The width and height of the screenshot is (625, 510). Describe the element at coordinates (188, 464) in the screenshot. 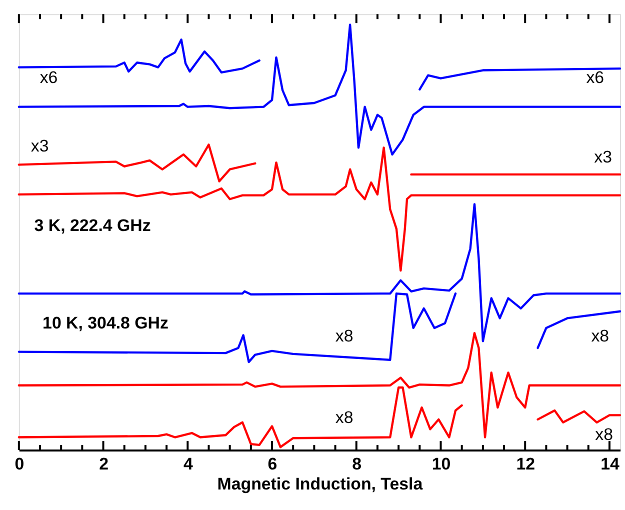

I see `x-tick-label: 4` at that location.